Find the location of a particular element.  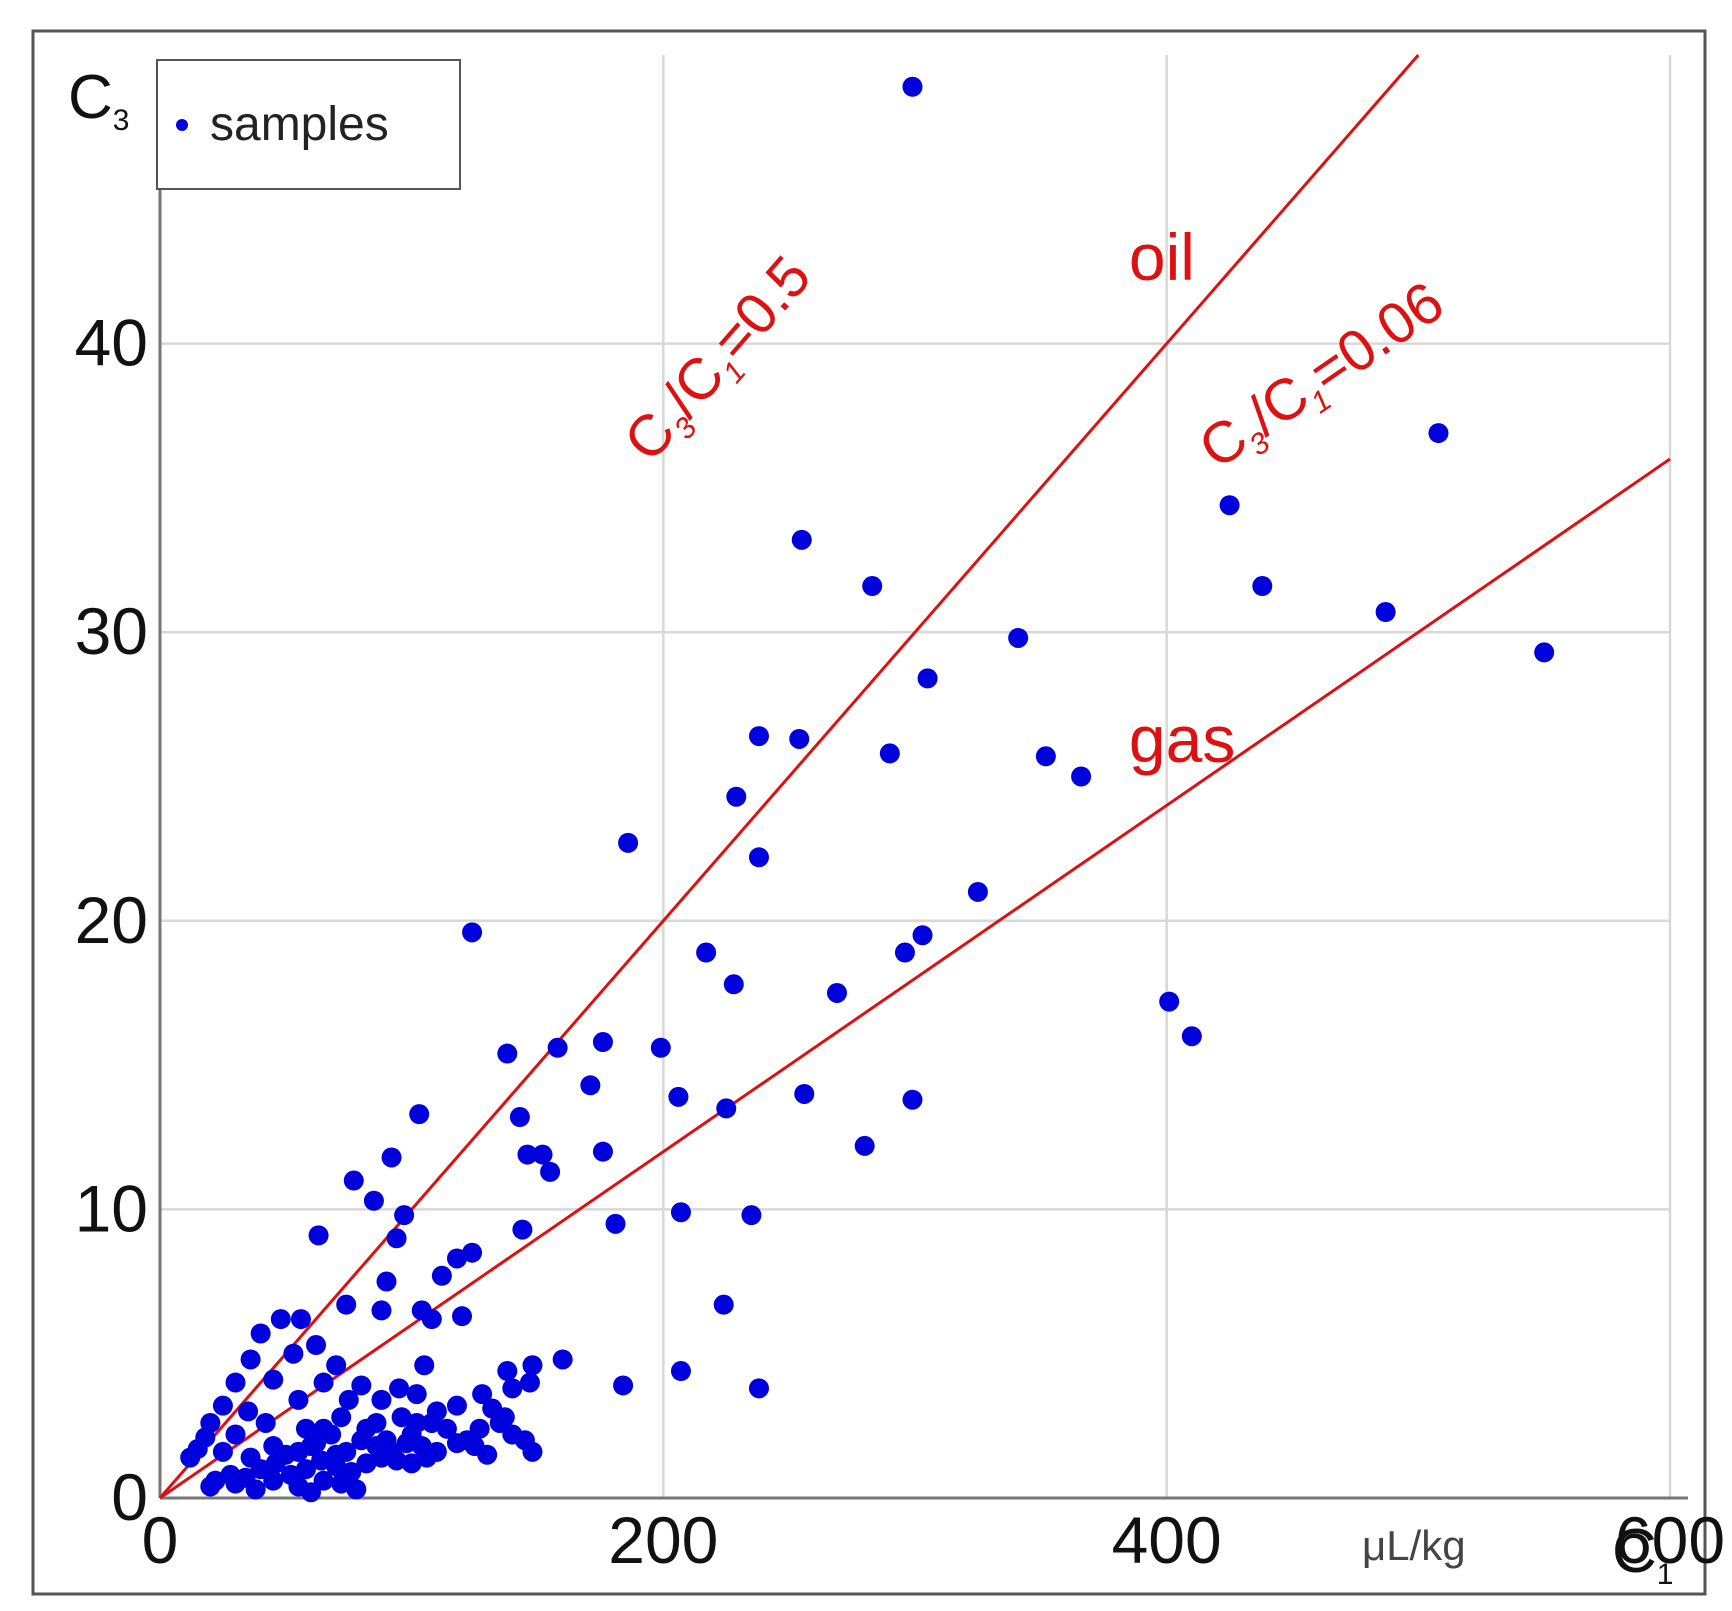

y-tick-label: 30 is located at coordinates (111, 631).